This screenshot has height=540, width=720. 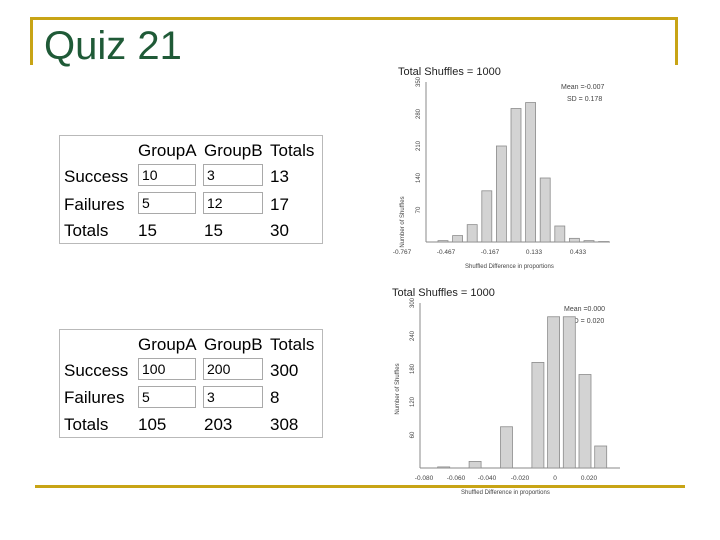 What do you see at coordinates (31, 41) in the screenshot?
I see `left-rule` at bounding box center [31, 41].